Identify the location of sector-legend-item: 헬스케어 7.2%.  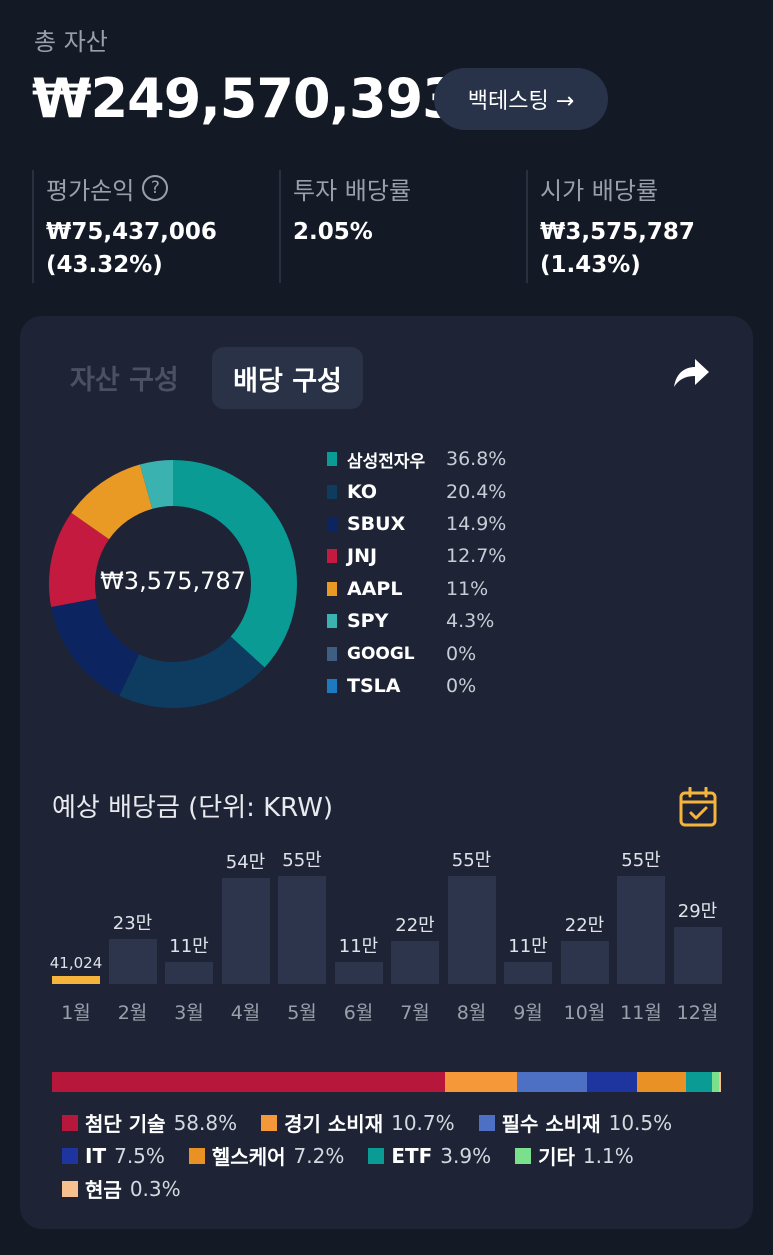
(266, 1155).